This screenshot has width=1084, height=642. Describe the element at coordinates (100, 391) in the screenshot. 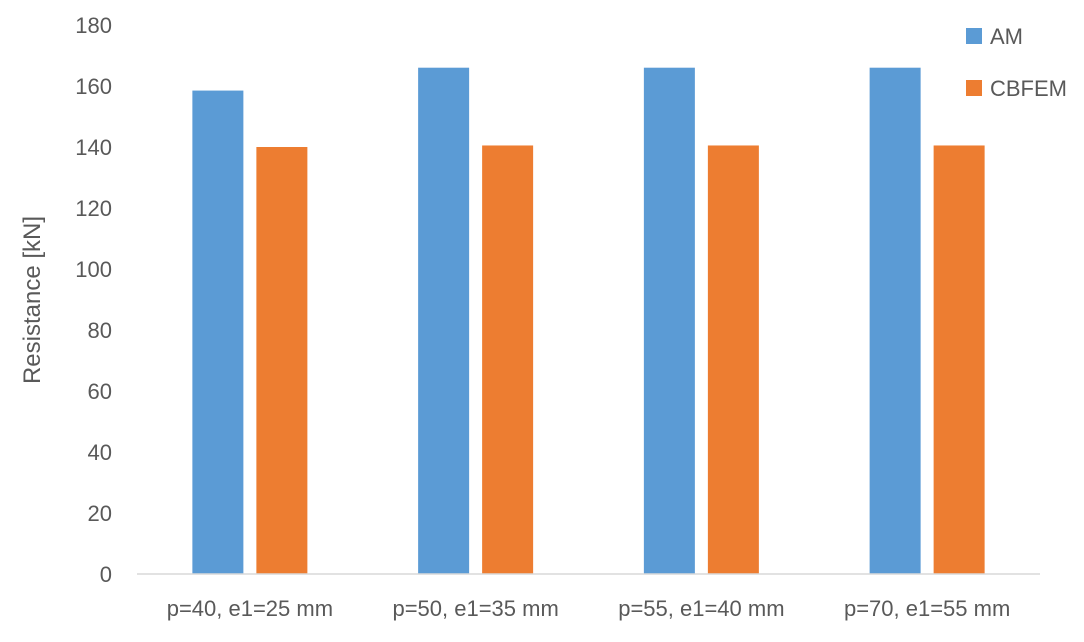

I see `y-tick-label: 60` at that location.